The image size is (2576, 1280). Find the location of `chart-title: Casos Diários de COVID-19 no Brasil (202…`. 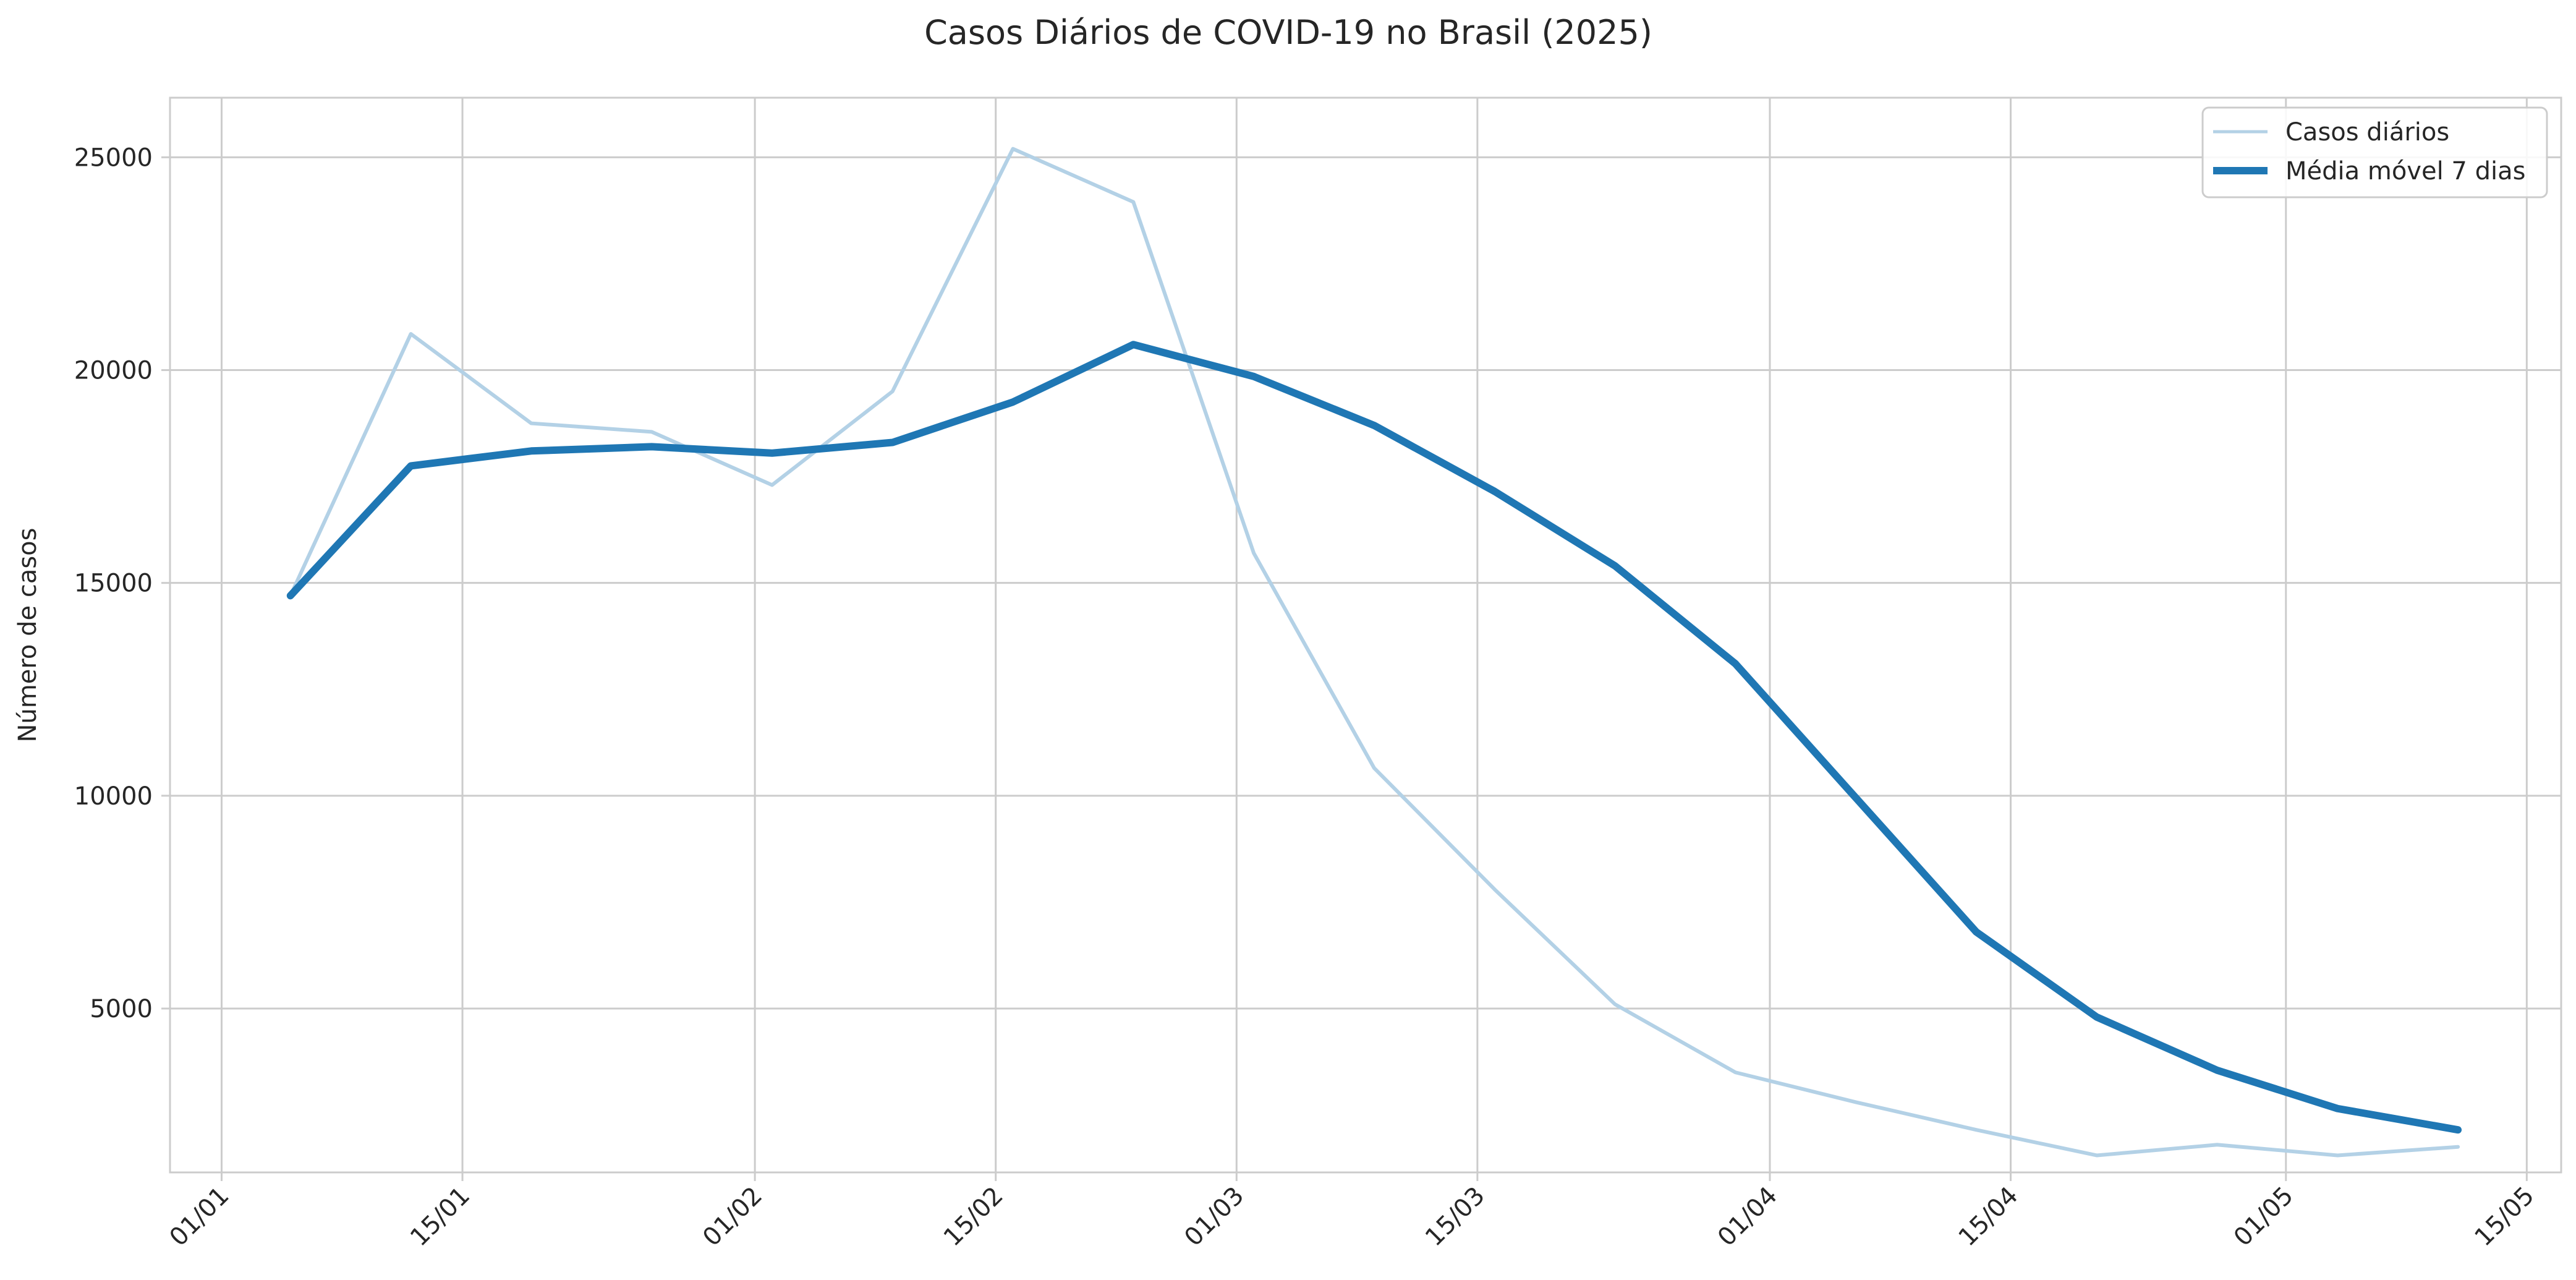

chart-title: Casos Diários de COVID-19 no Brasil (202… is located at coordinates (1288, 32).